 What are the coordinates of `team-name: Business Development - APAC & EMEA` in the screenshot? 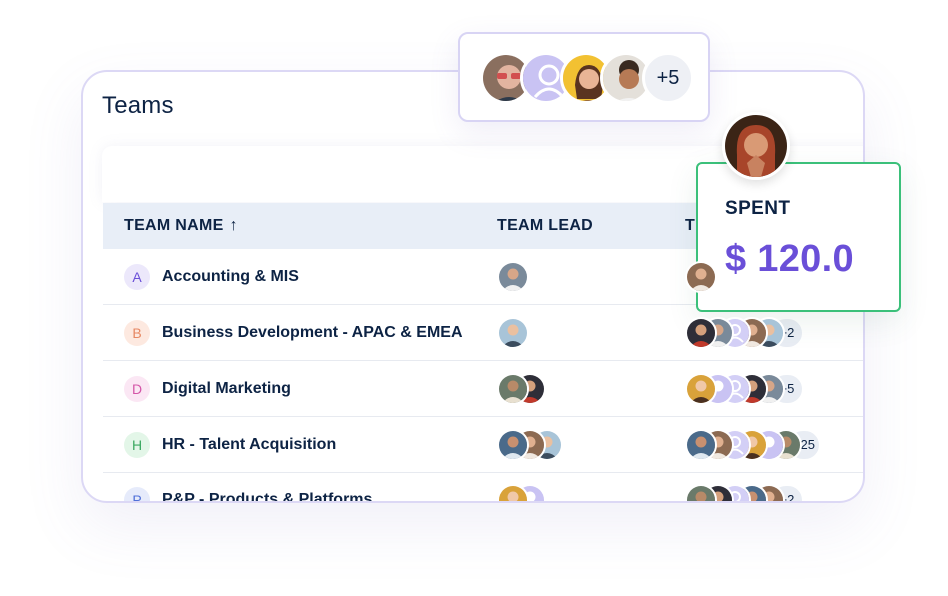 It's located at (312, 332).